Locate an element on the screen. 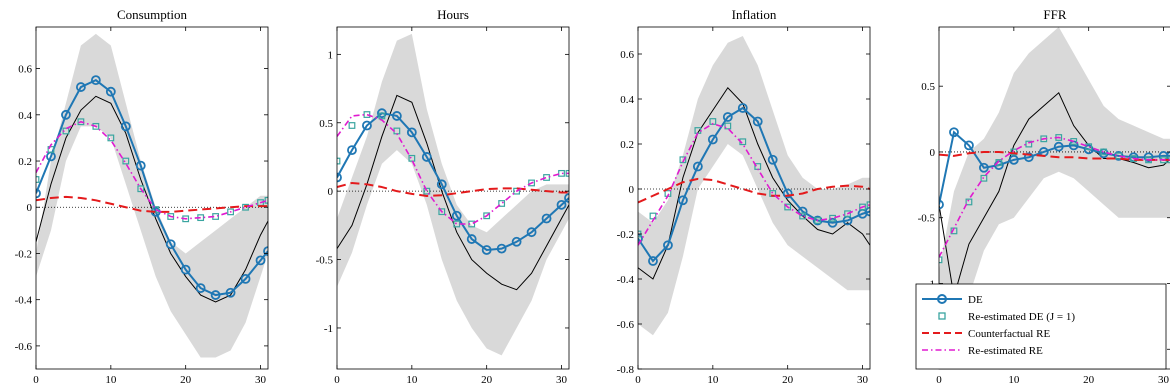  legend-de-label: DE is located at coordinates (975, 300).